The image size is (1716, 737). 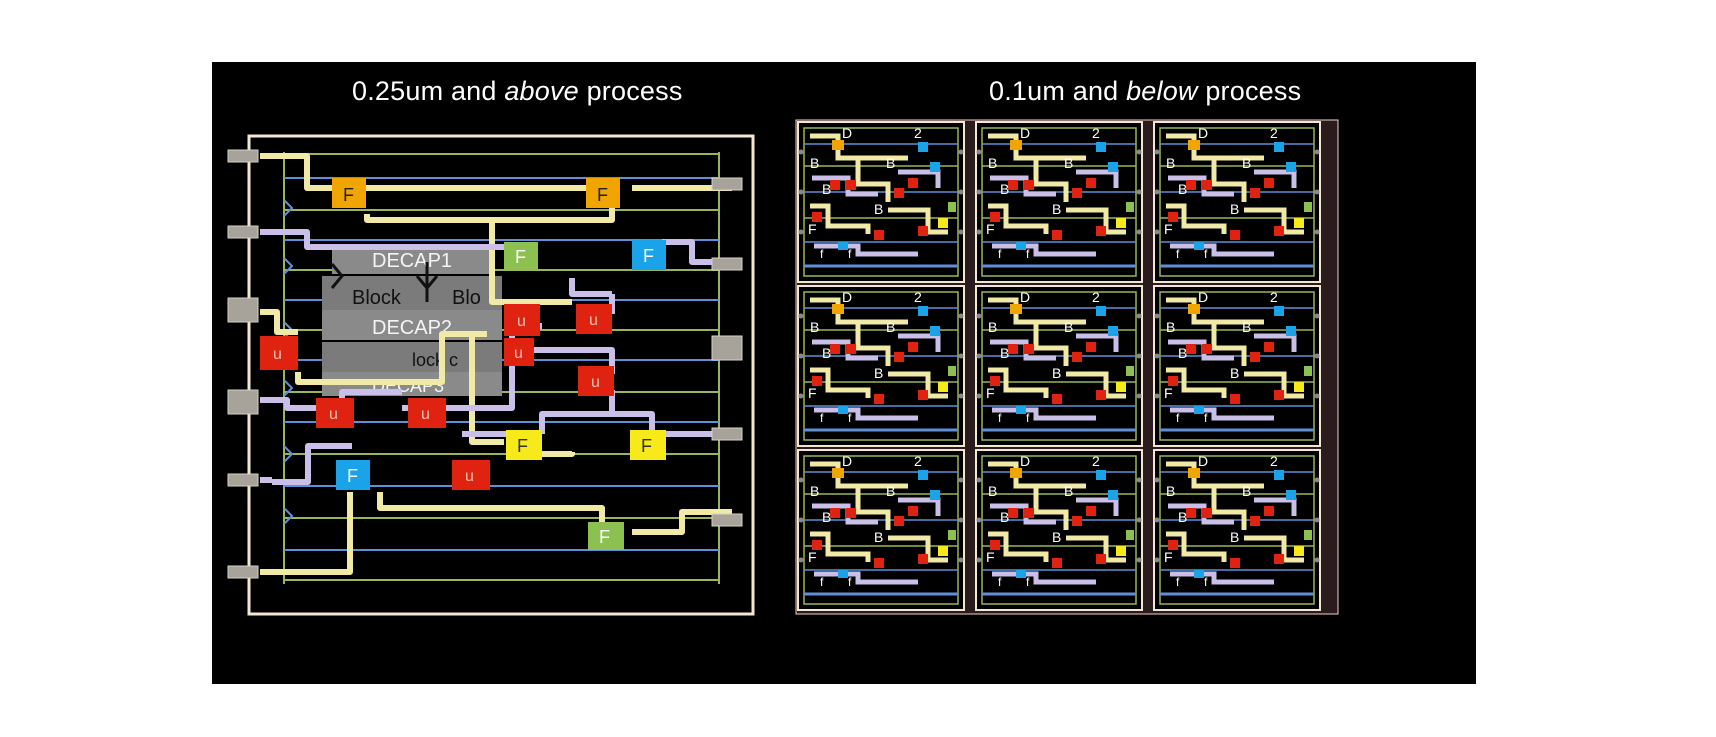 What do you see at coordinates (1237, 202) in the screenshot?
I see `layout-tile-r1-c3` at bounding box center [1237, 202].